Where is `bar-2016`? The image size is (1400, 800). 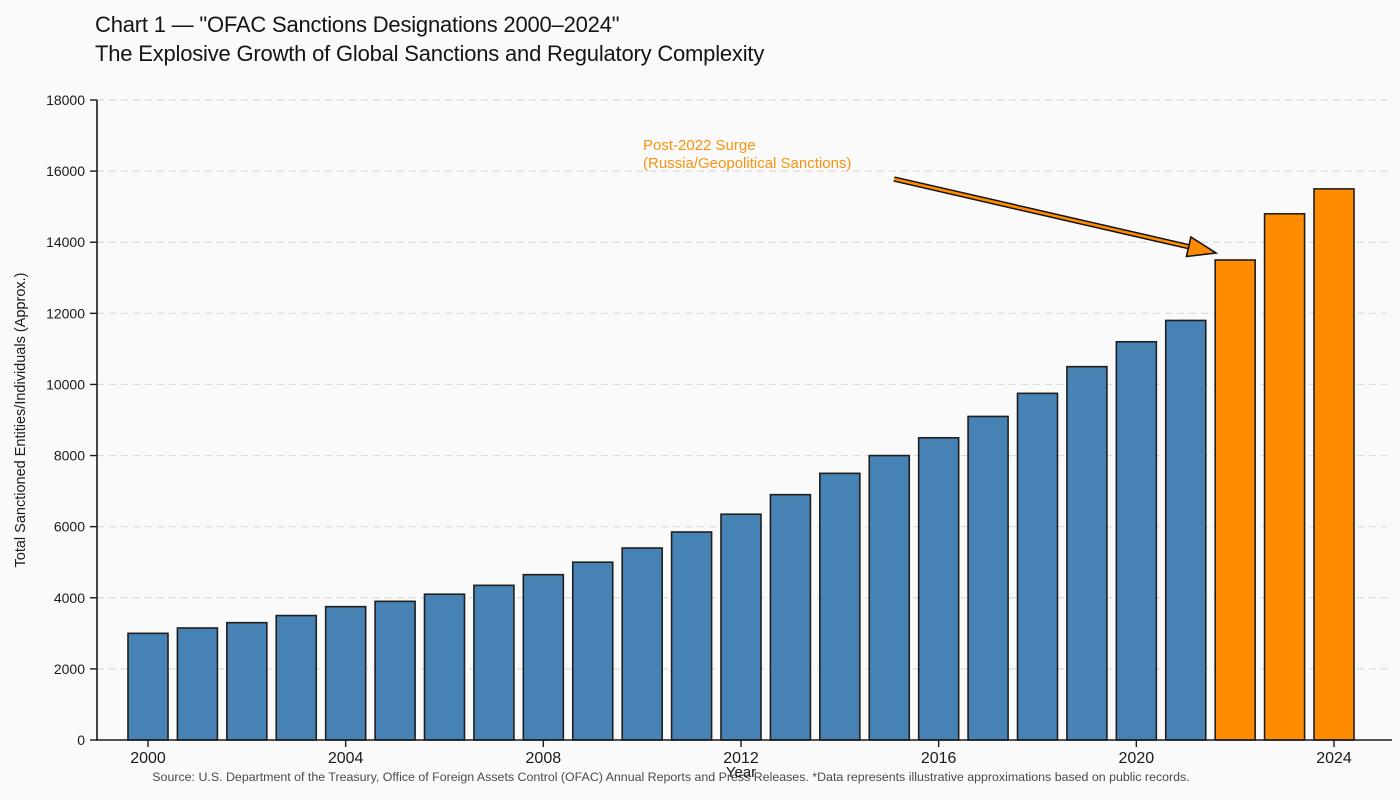 bar-2016 is located at coordinates (938, 588).